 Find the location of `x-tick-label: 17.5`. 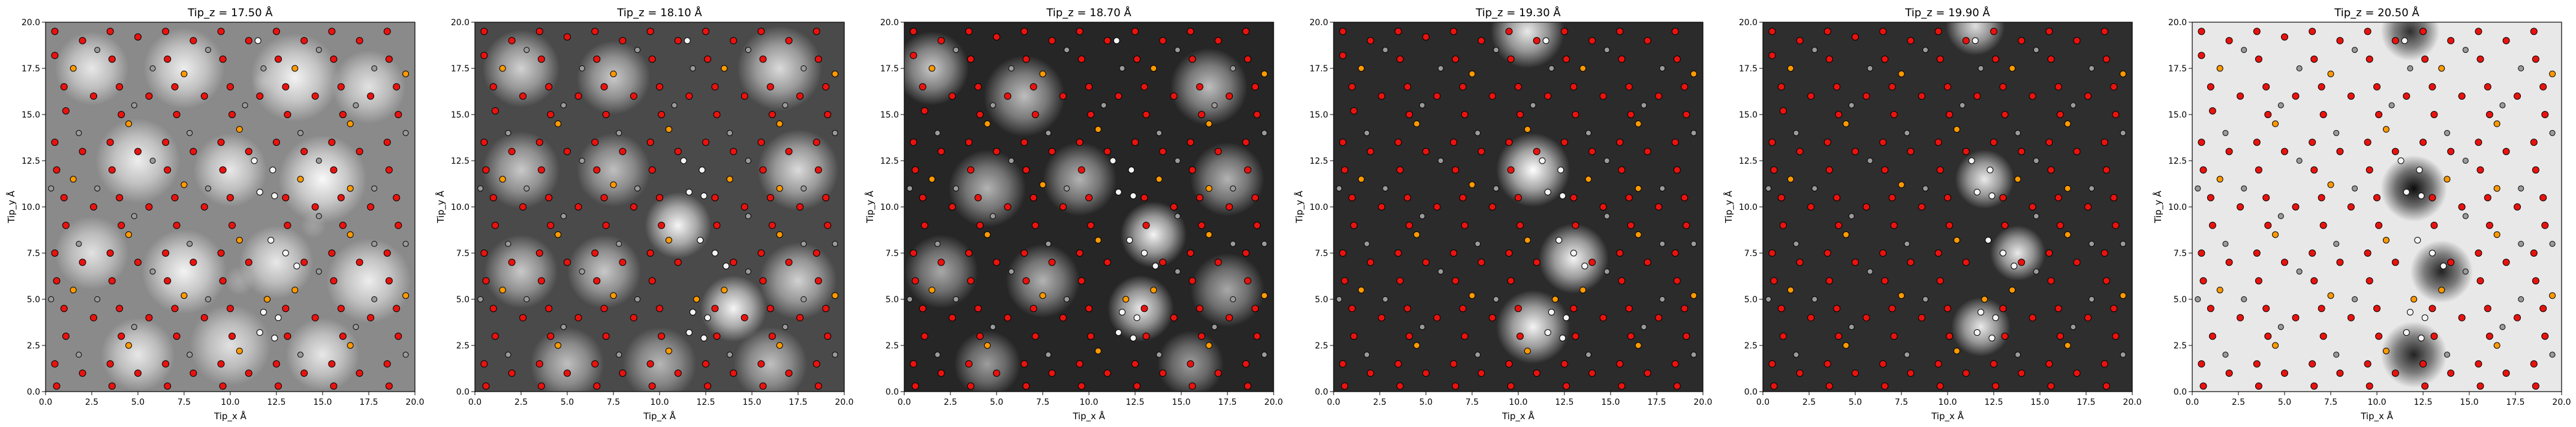

x-tick-label: 17.5 is located at coordinates (1656, 403).